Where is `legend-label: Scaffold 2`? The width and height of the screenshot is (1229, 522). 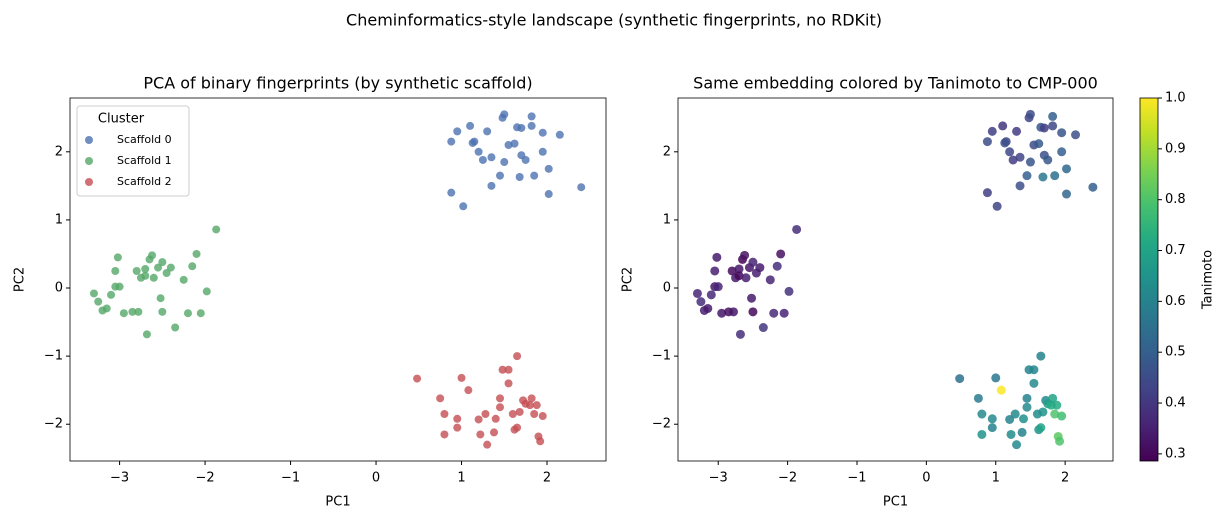 legend-label: Scaffold 2 is located at coordinates (144, 181).